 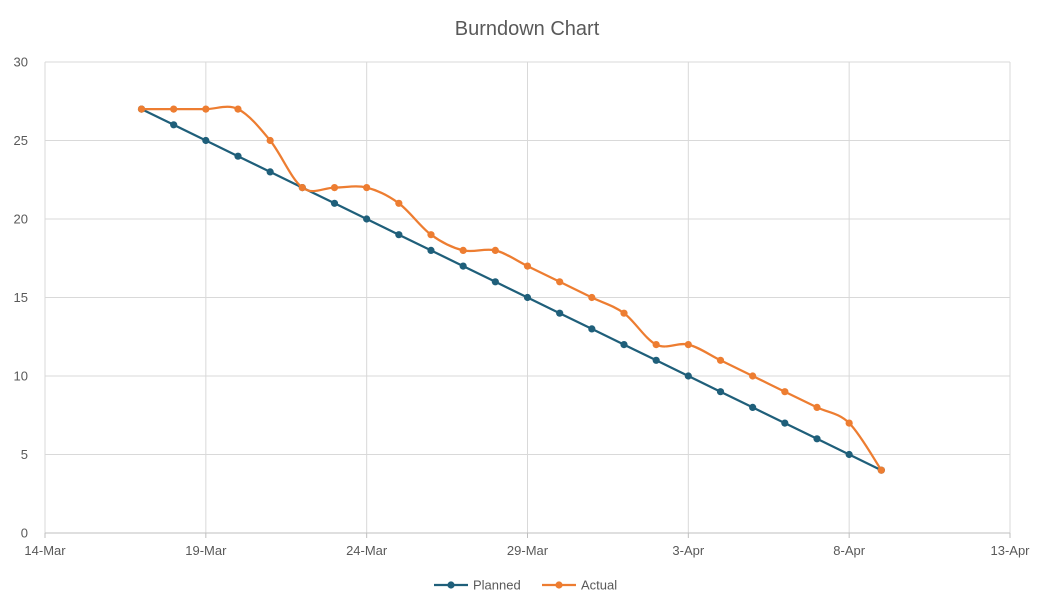 I want to click on y-tick-label: 10, so click(x=21, y=376).